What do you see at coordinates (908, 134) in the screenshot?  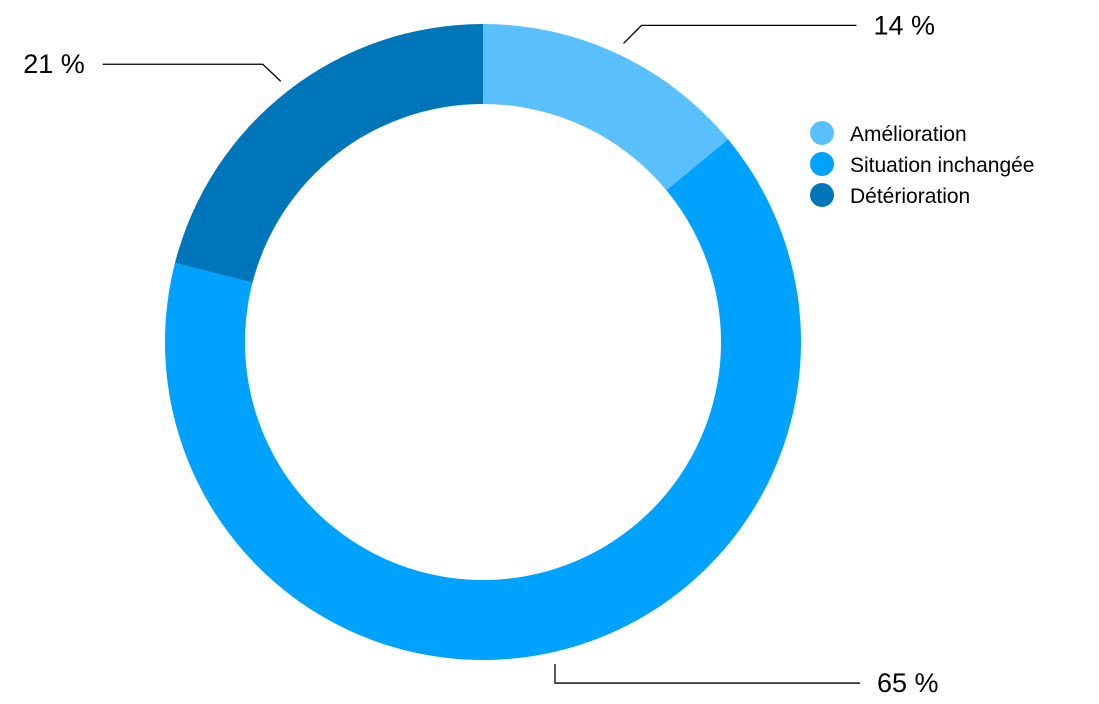 I see `legend-label-amelioration: Amélioration` at bounding box center [908, 134].